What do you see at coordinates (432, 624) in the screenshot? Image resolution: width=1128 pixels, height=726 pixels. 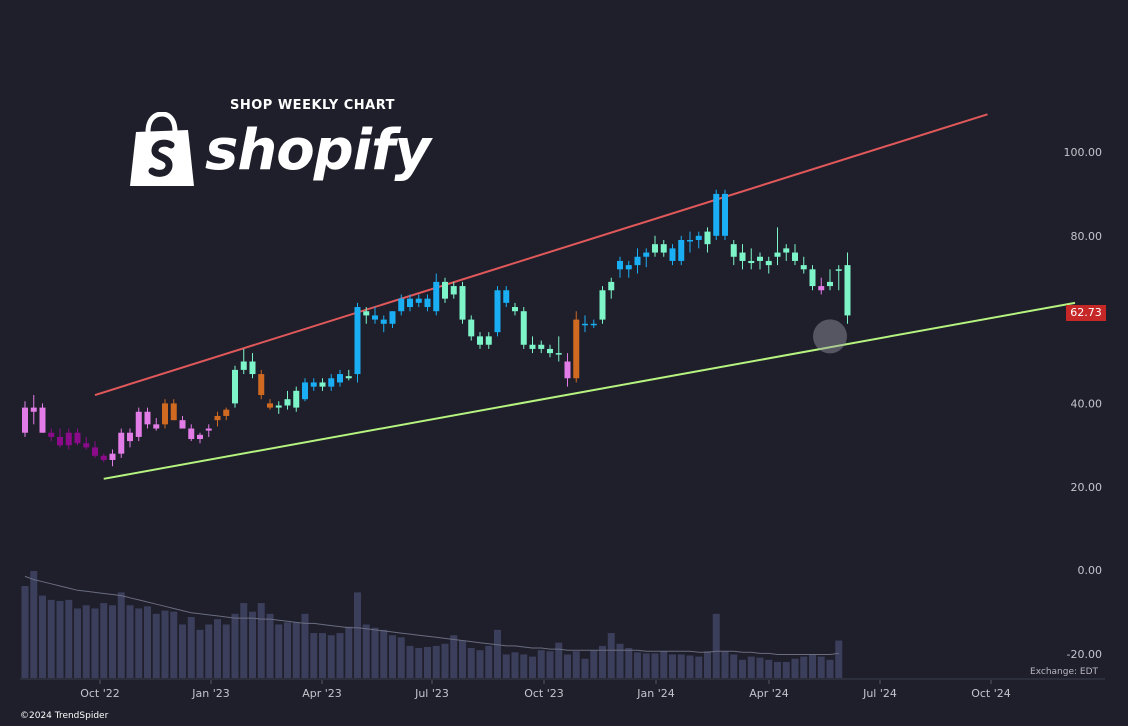 I see `volume-bars` at bounding box center [432, 624].